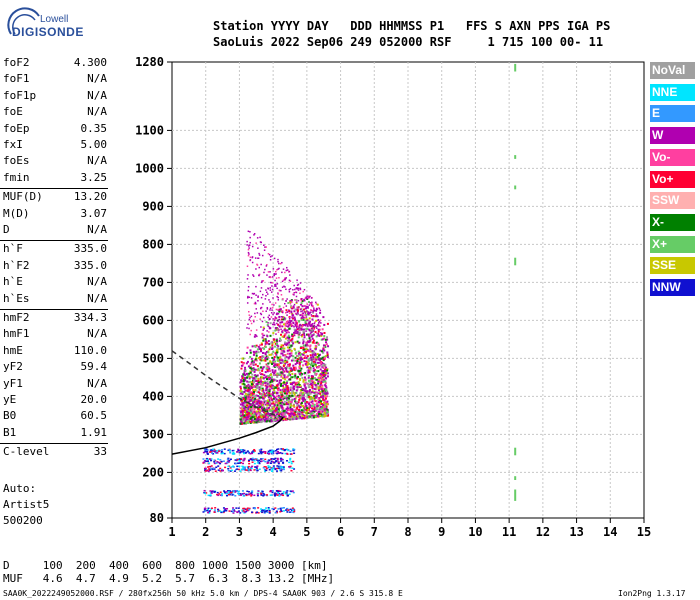  What do you see at coordinates (13, 282) in the screenshot?
I see `param-name: h`E` at bounding box center [13, 282].